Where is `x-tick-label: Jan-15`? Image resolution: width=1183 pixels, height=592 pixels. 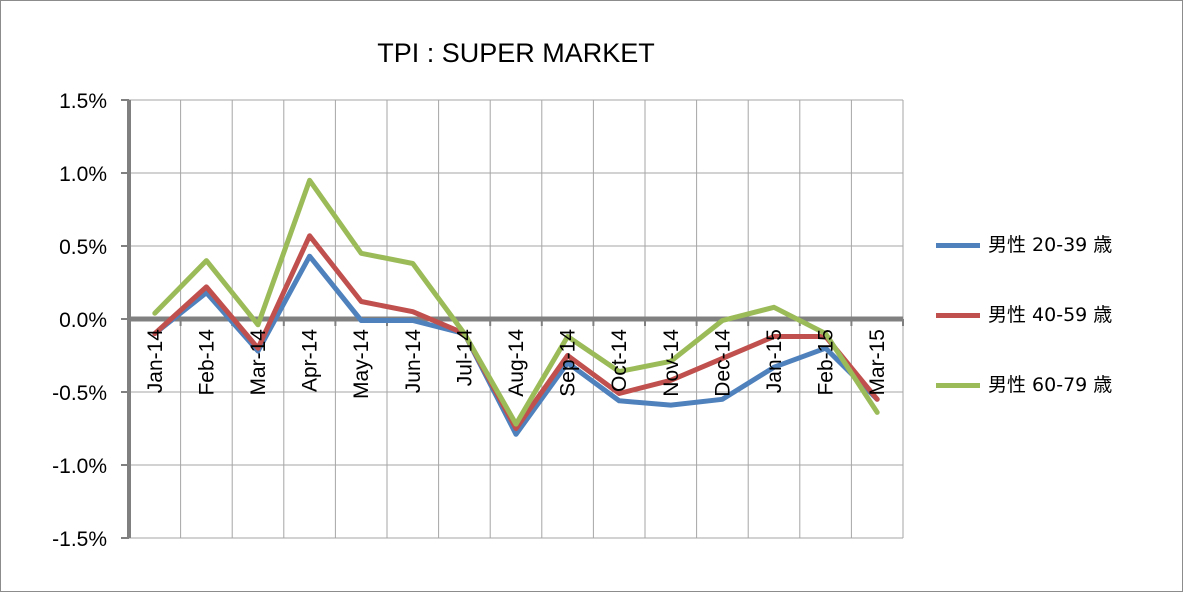
x-tick-label: Jan-15 is located at coordinates (774, 361).